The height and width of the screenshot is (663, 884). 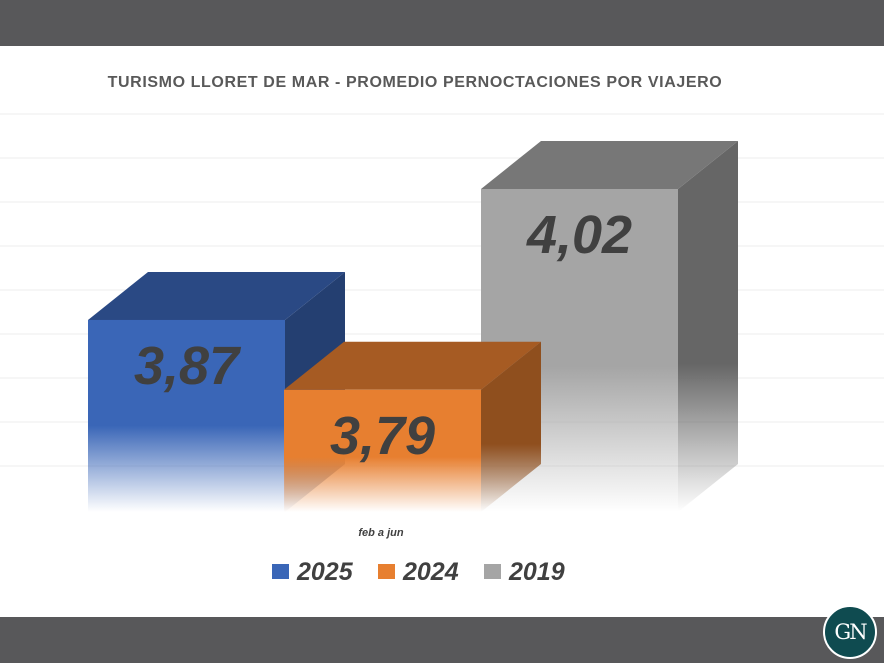 I want to click on bar-top-2019, so click(x=609, y=165).